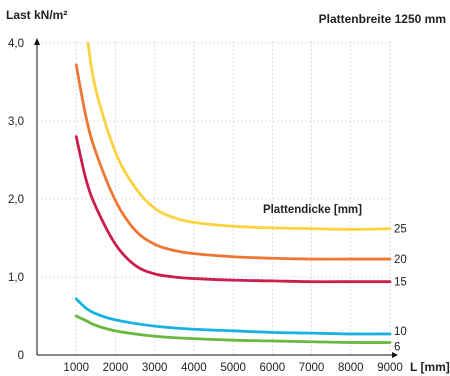 The height and width of the screenshot is (376, 450). I want to click on y-axis-label: Last kN/m², so click(36, 15).